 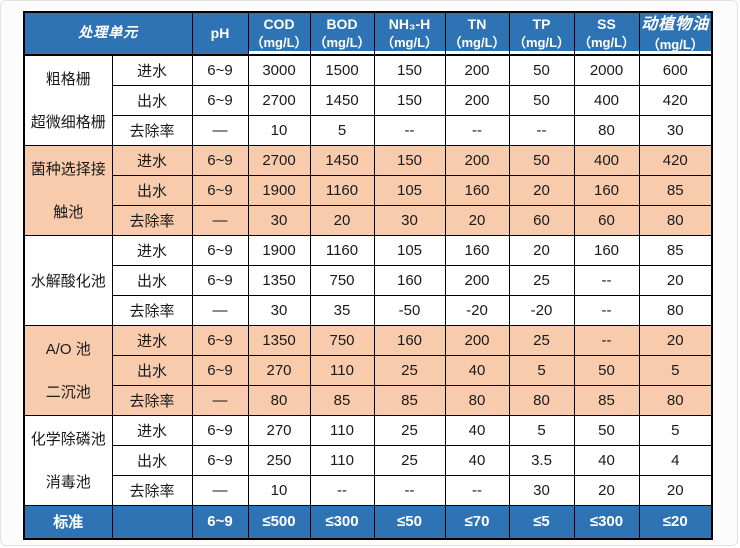 I want to click on standard-value-cell: ≤300, so click(x=606, y=522).